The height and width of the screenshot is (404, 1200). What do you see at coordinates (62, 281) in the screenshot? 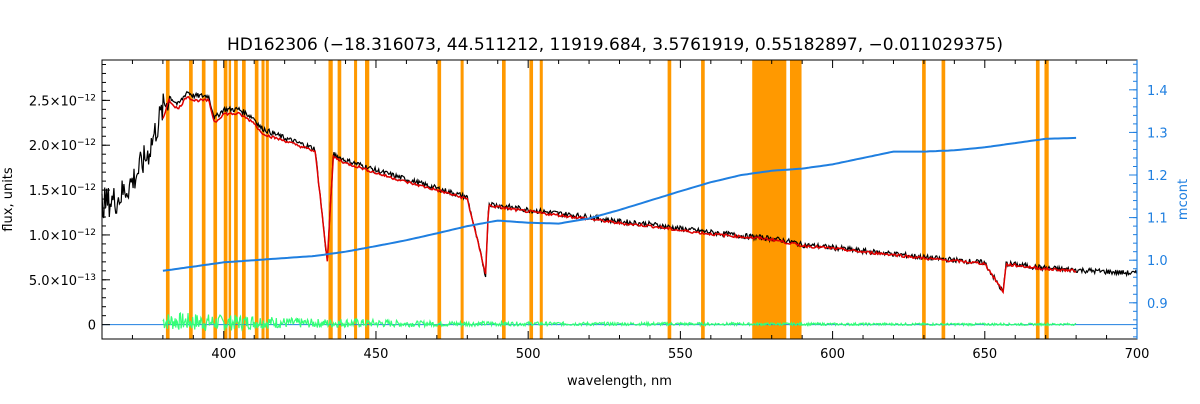
I see `y-tick-label: 5.0×10⁻¹³` at bounding box center [62, 281].